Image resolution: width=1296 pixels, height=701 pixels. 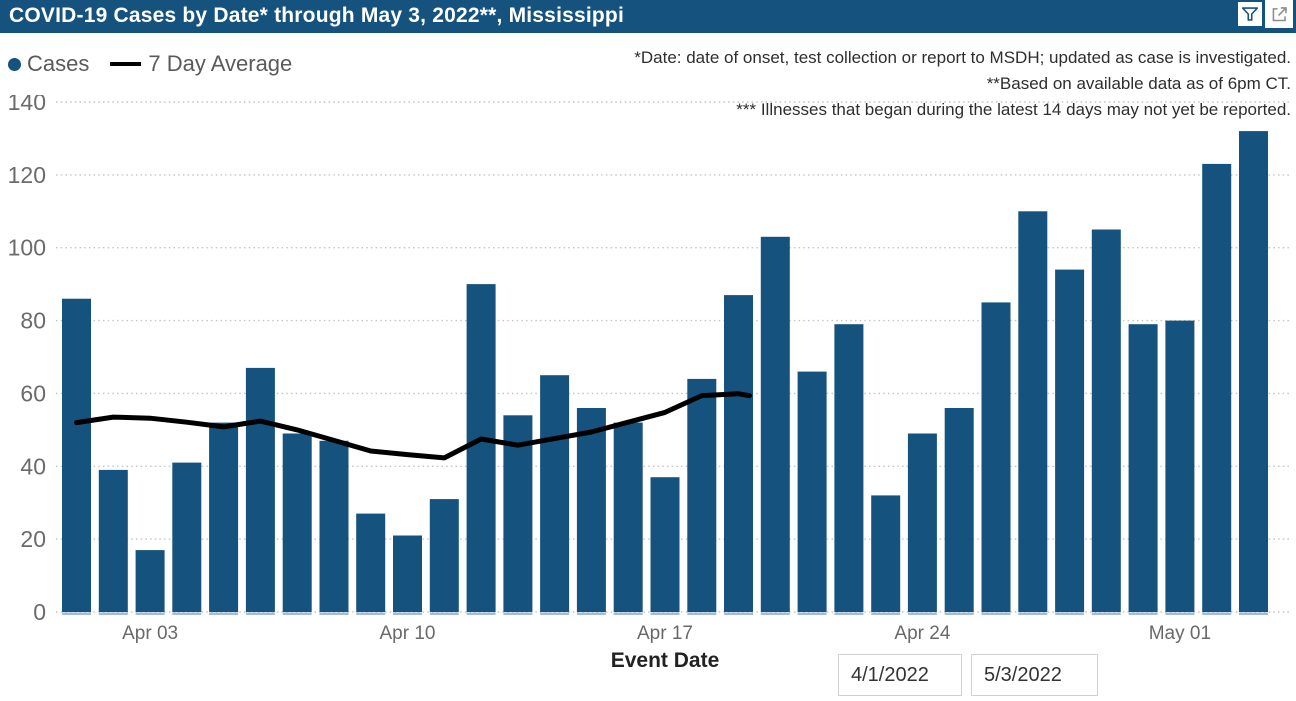 I want to click on filter-button, so click(x=1250, y=14).